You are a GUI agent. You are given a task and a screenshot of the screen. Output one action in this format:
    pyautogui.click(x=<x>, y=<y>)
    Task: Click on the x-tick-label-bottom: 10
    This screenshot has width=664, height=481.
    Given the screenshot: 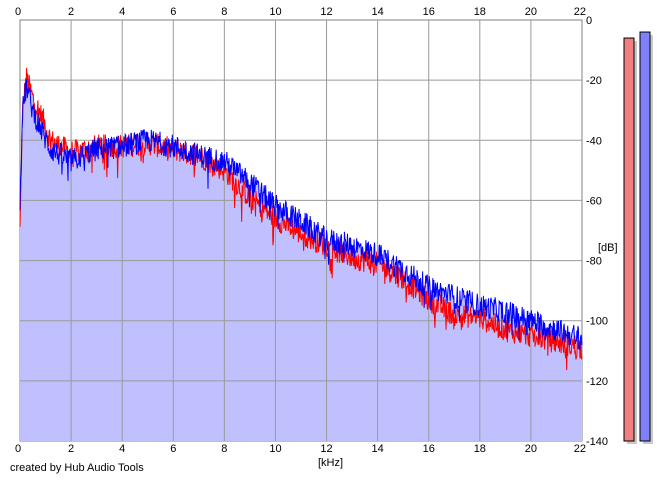 What is the action you would take?
    pyautogui.click(x=275, y=449)
    